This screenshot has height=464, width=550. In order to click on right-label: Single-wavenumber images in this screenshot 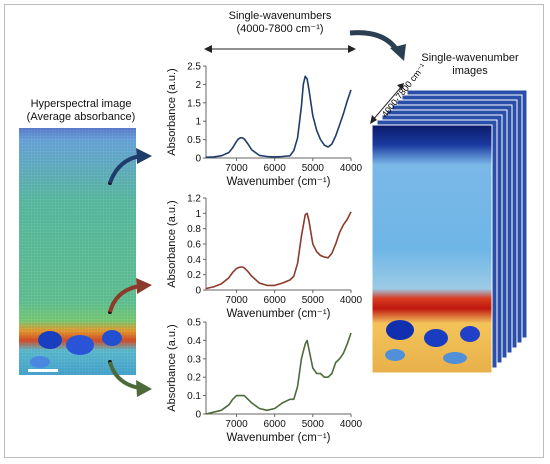, I will do `click(470, 65)`.